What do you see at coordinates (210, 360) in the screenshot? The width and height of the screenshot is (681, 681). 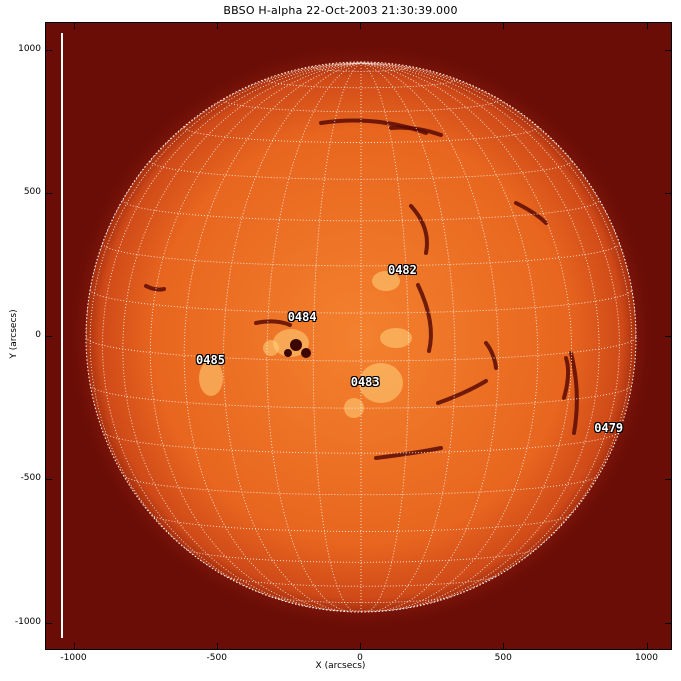 I see `active-region-label: 0485` at bounding box center [210, 360].